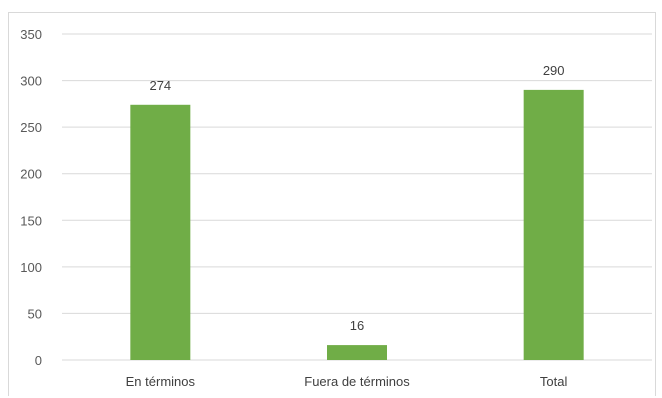 Image resolution: width=662 pixels, height=398 pixels. What do you see at coordinates (31, 34) in the screenshot?
I see `y-tick-label: 350` at bounding box center [31, 34].